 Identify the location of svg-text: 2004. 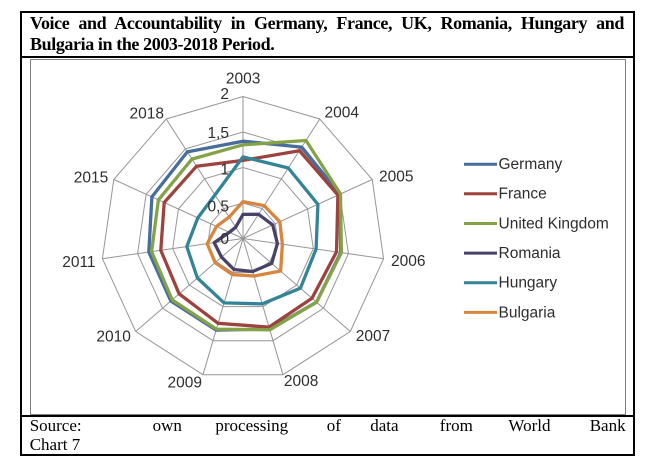
(341, 113).